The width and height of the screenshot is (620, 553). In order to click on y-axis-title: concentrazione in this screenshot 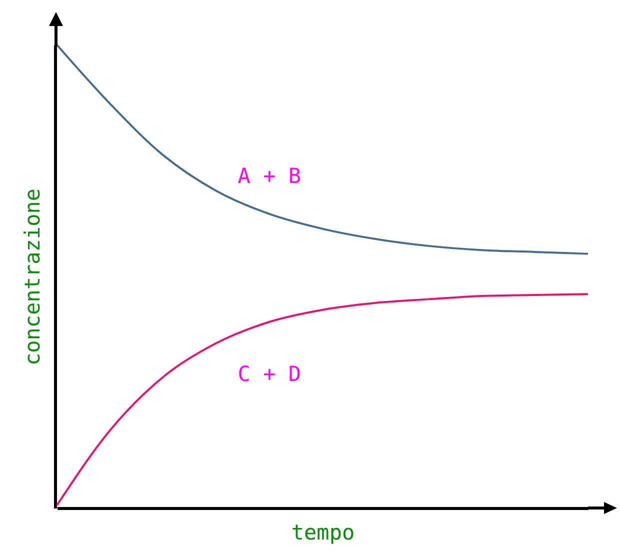, I will do `click(32, 277)`.